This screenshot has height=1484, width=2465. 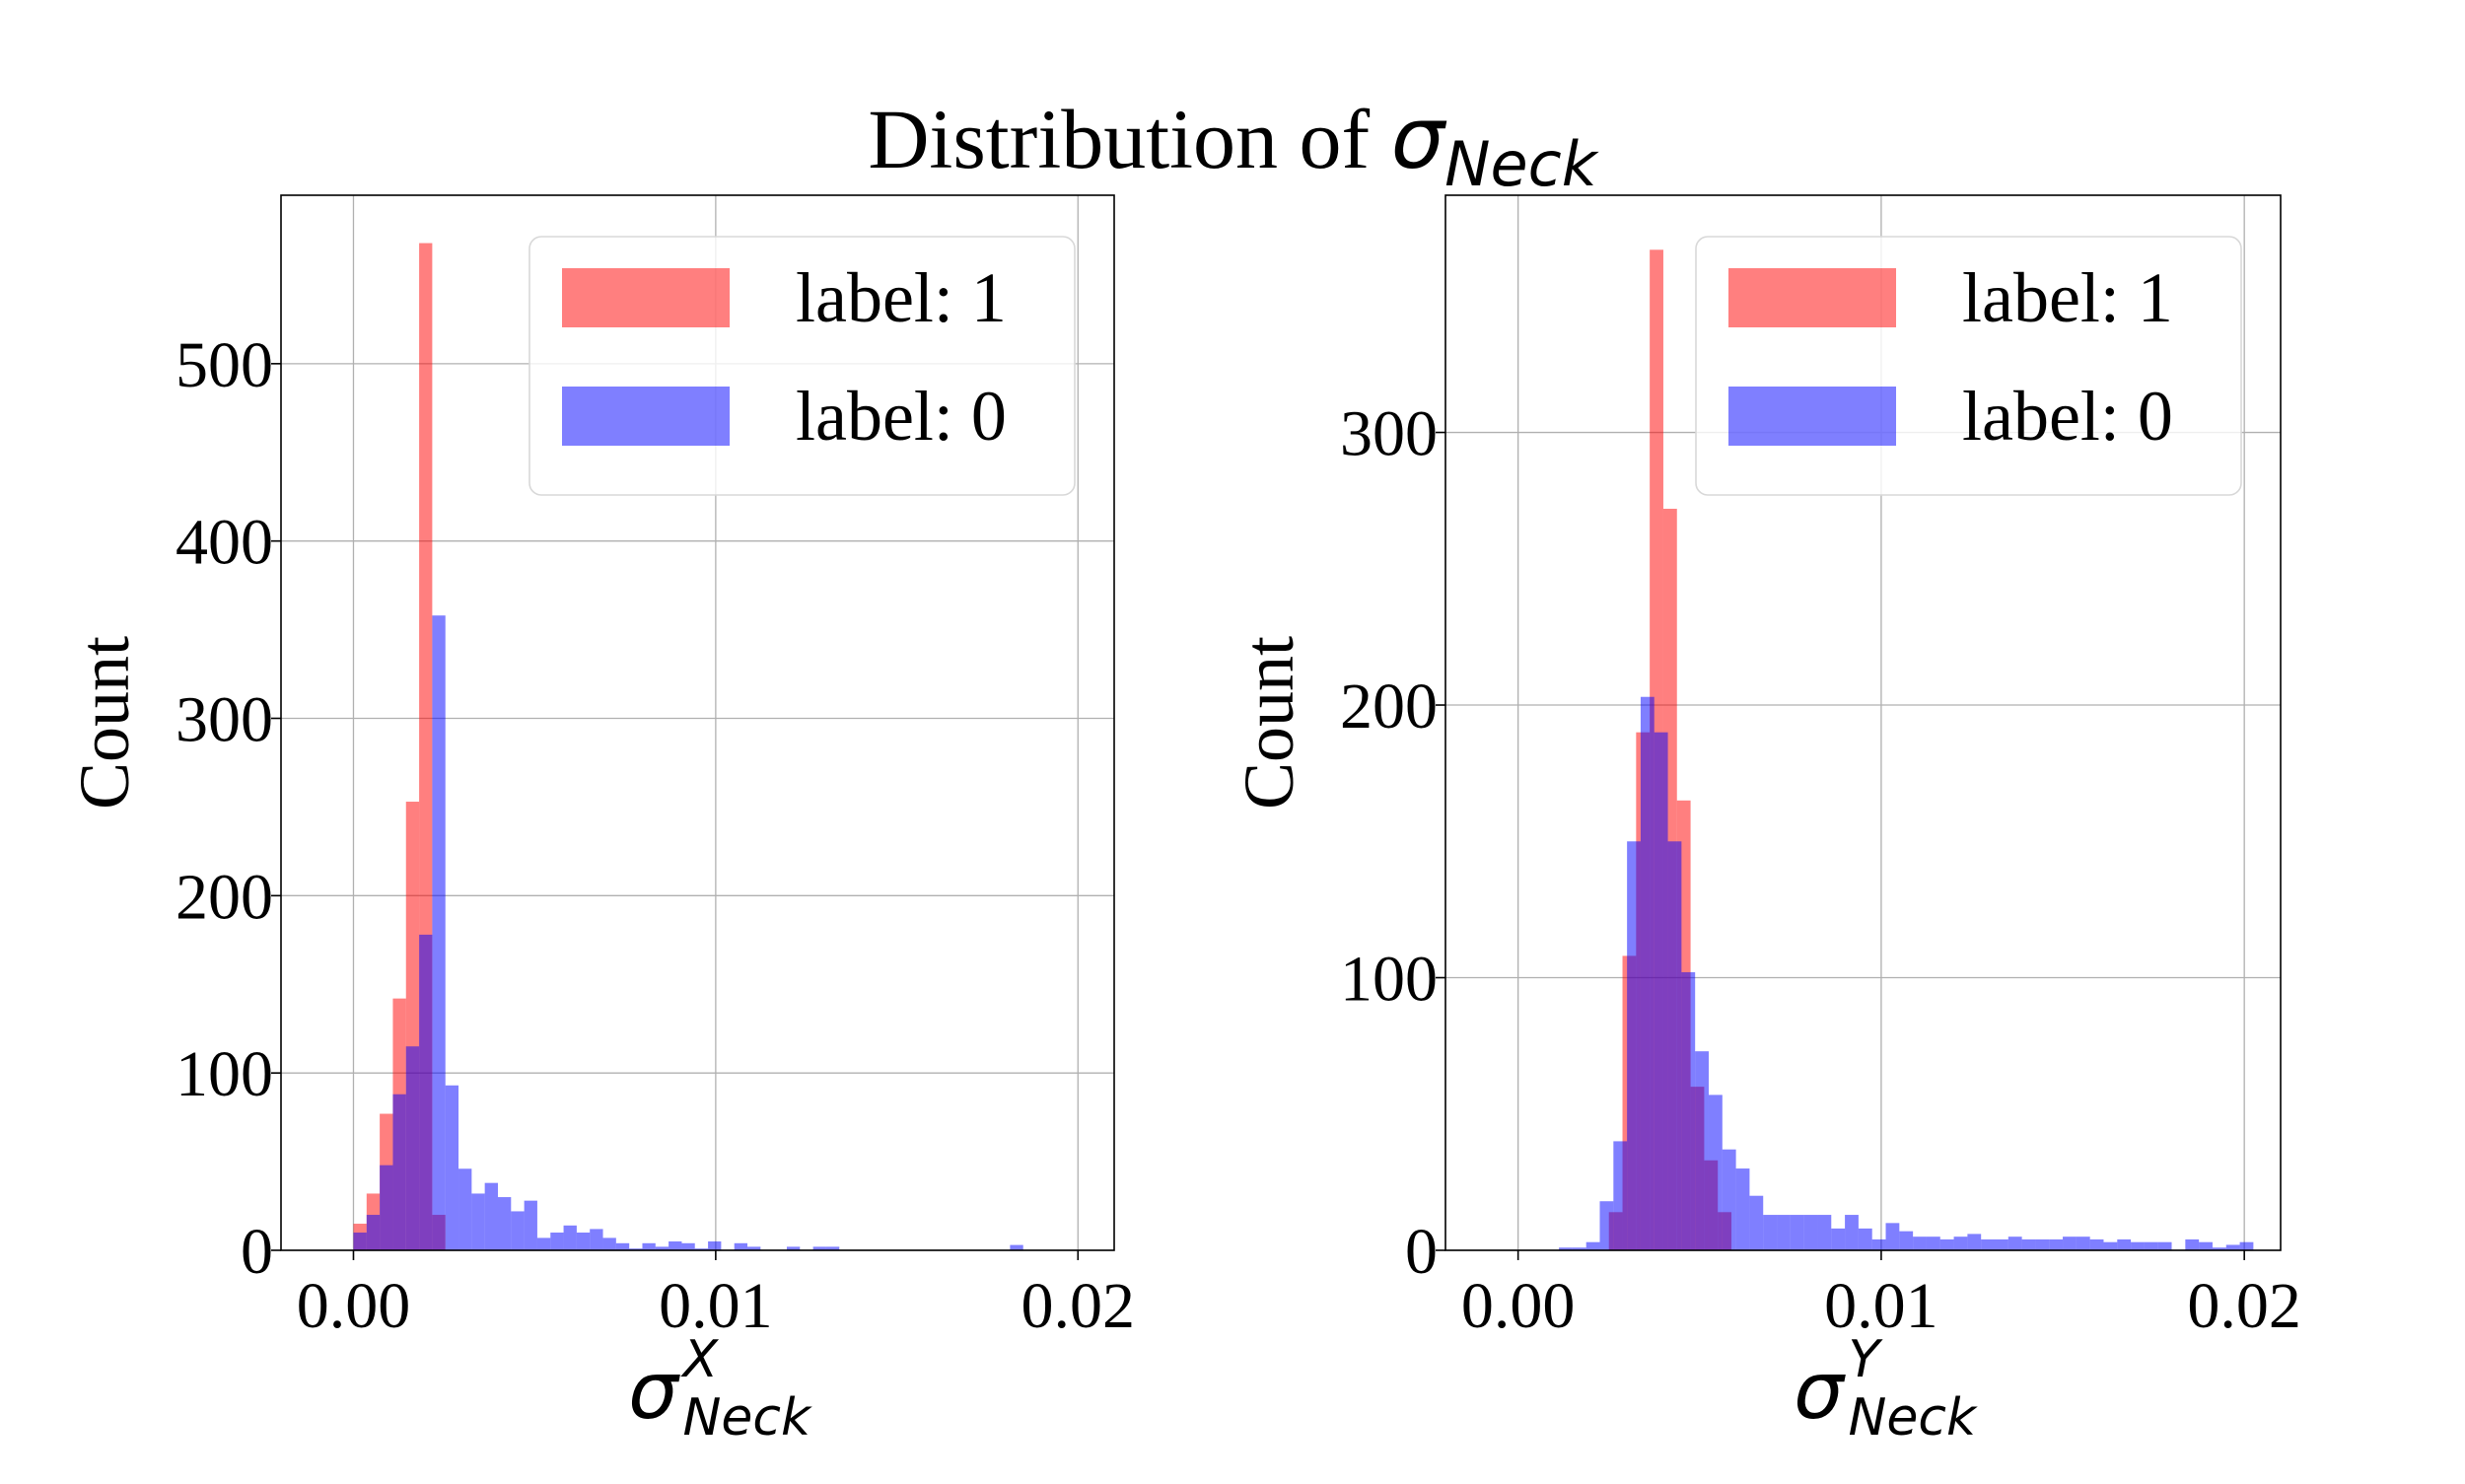 What do you see at coordinates (700, 1359) in the screenshot?
I see `x-axis-label-superscript: X` at bounding box center [700, 1359].